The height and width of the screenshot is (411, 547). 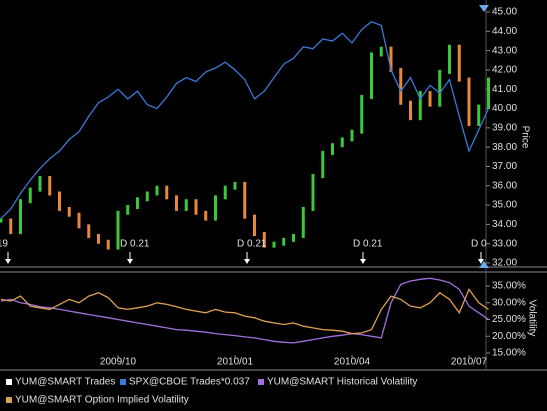 What do you see at coordinates (504, 147) in the screenshot?
I see `y-tick-label: 38.00` at bounding box center [504, 147].